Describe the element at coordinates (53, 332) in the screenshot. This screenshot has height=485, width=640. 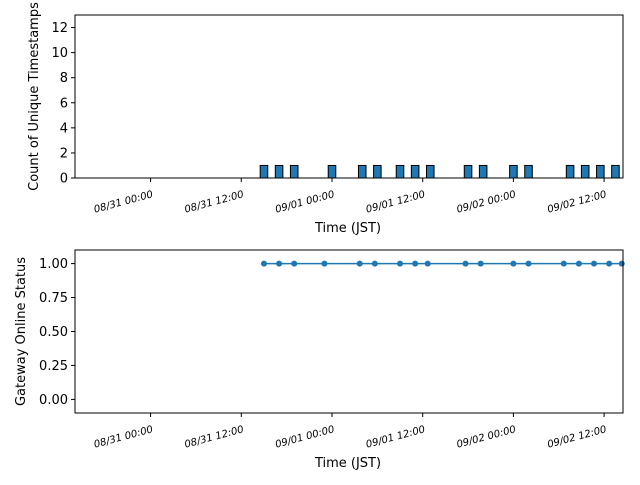
I see `y-tick-label: 0.50` at that location.